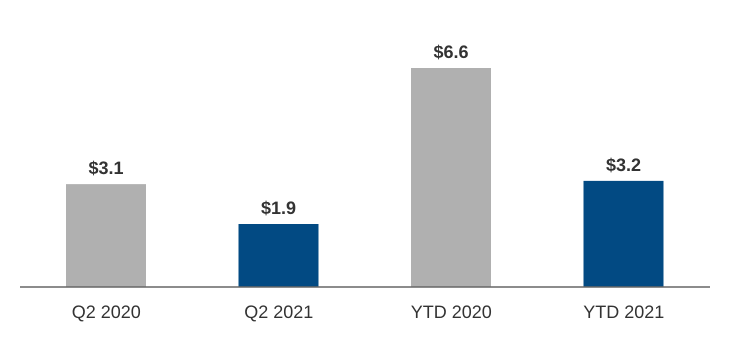  I want to click on x-tick-label: YTD 2021, so click(623, 312).